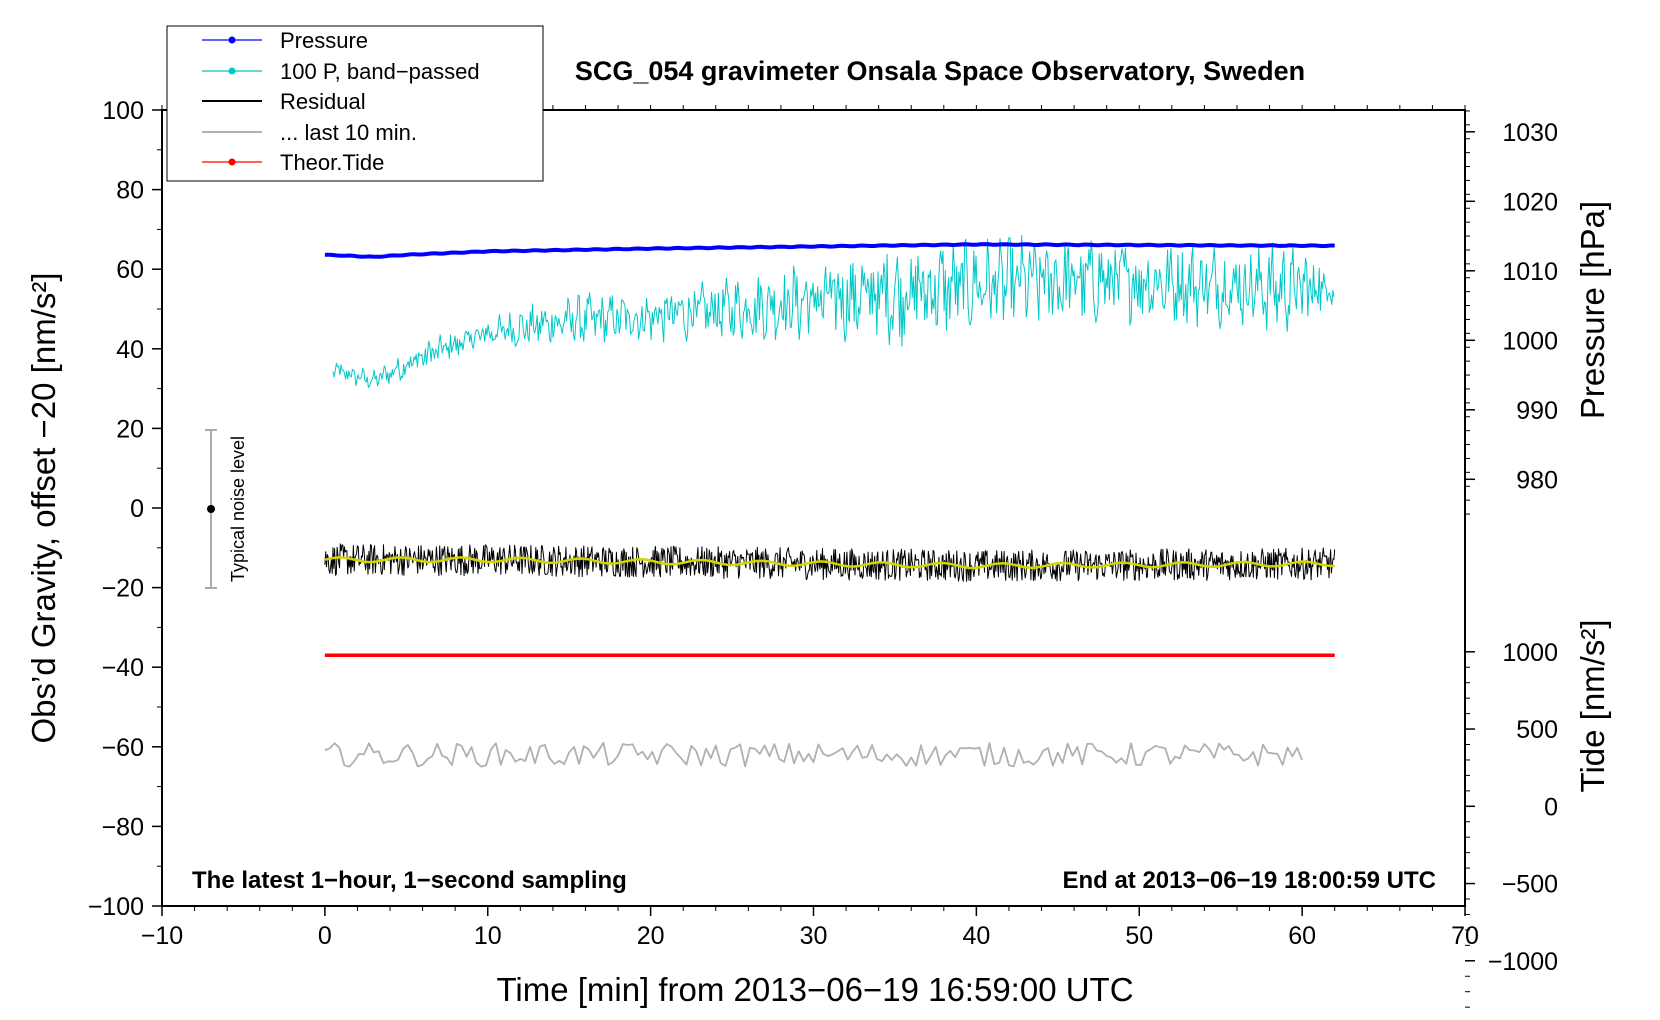 This screenshot has width=1660, height=1020. I want to click on x-tick-label: 50, so click(1139, 936).